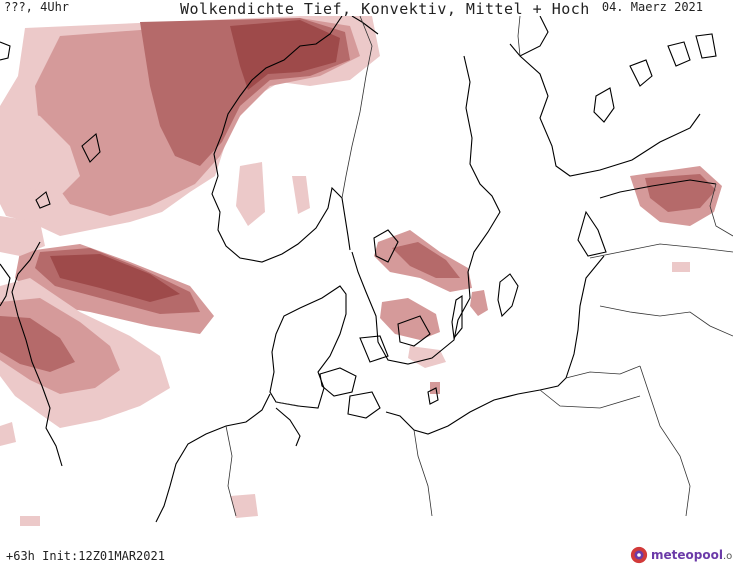 The image size is (733, 566). What do you see at coordinates (85, 556) in the screenshot?
I see `forecast-info: +63h Init:12Z01MAR2021` at bounding box center [85, 556].